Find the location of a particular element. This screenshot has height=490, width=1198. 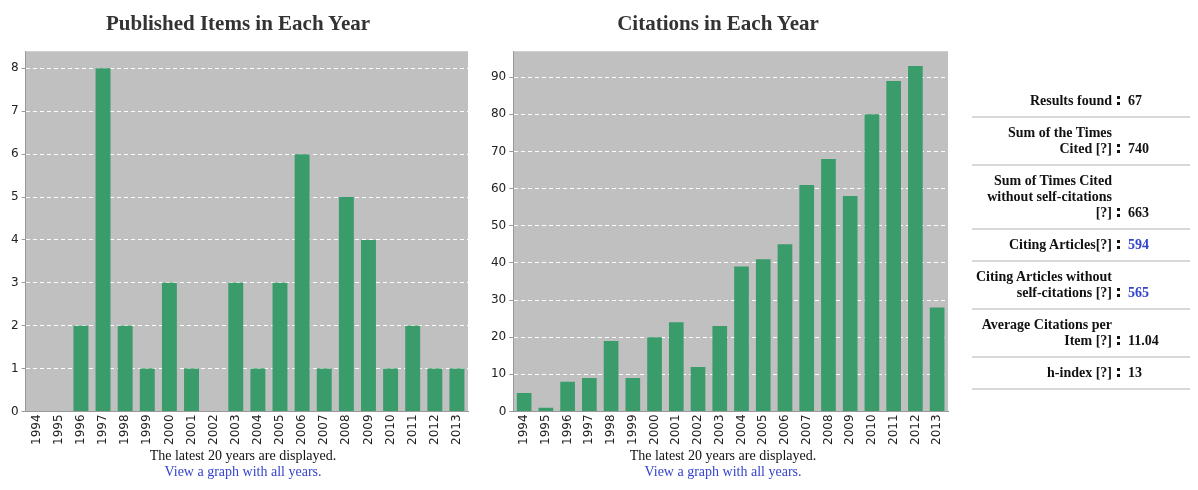

y-tick-label: 30 is located at coordinates (498, 299).